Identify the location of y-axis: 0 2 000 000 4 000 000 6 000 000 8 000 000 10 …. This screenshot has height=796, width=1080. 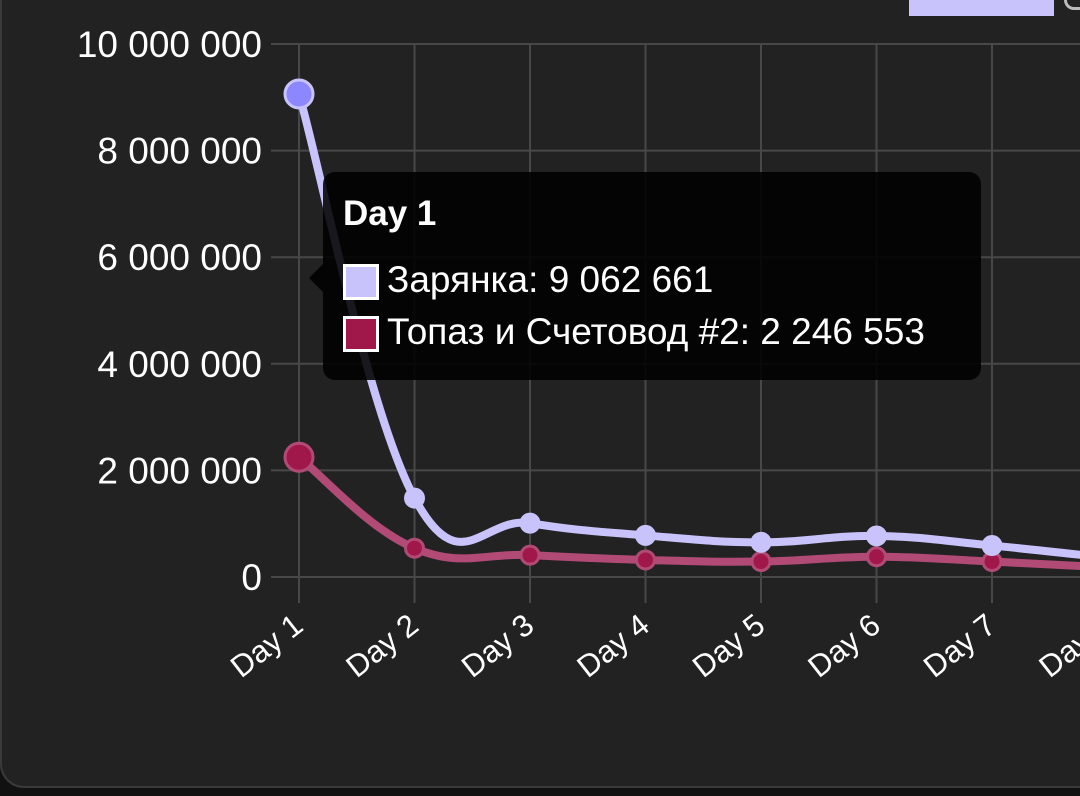
(169, 311).